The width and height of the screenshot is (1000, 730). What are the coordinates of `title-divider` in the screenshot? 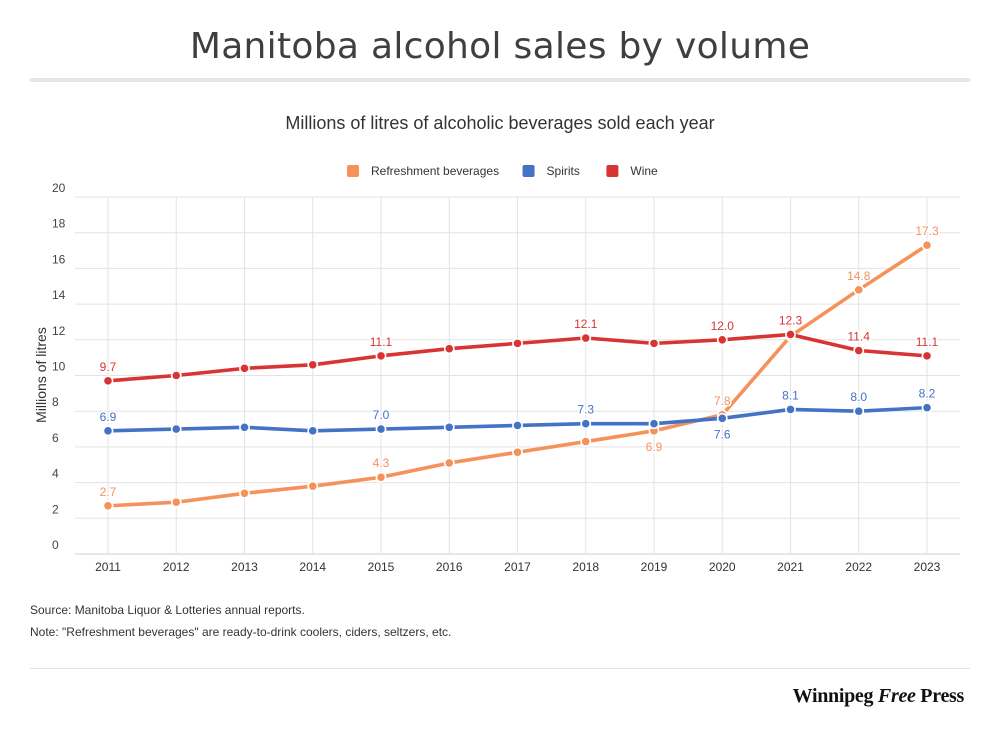 It's located at (500, 80).